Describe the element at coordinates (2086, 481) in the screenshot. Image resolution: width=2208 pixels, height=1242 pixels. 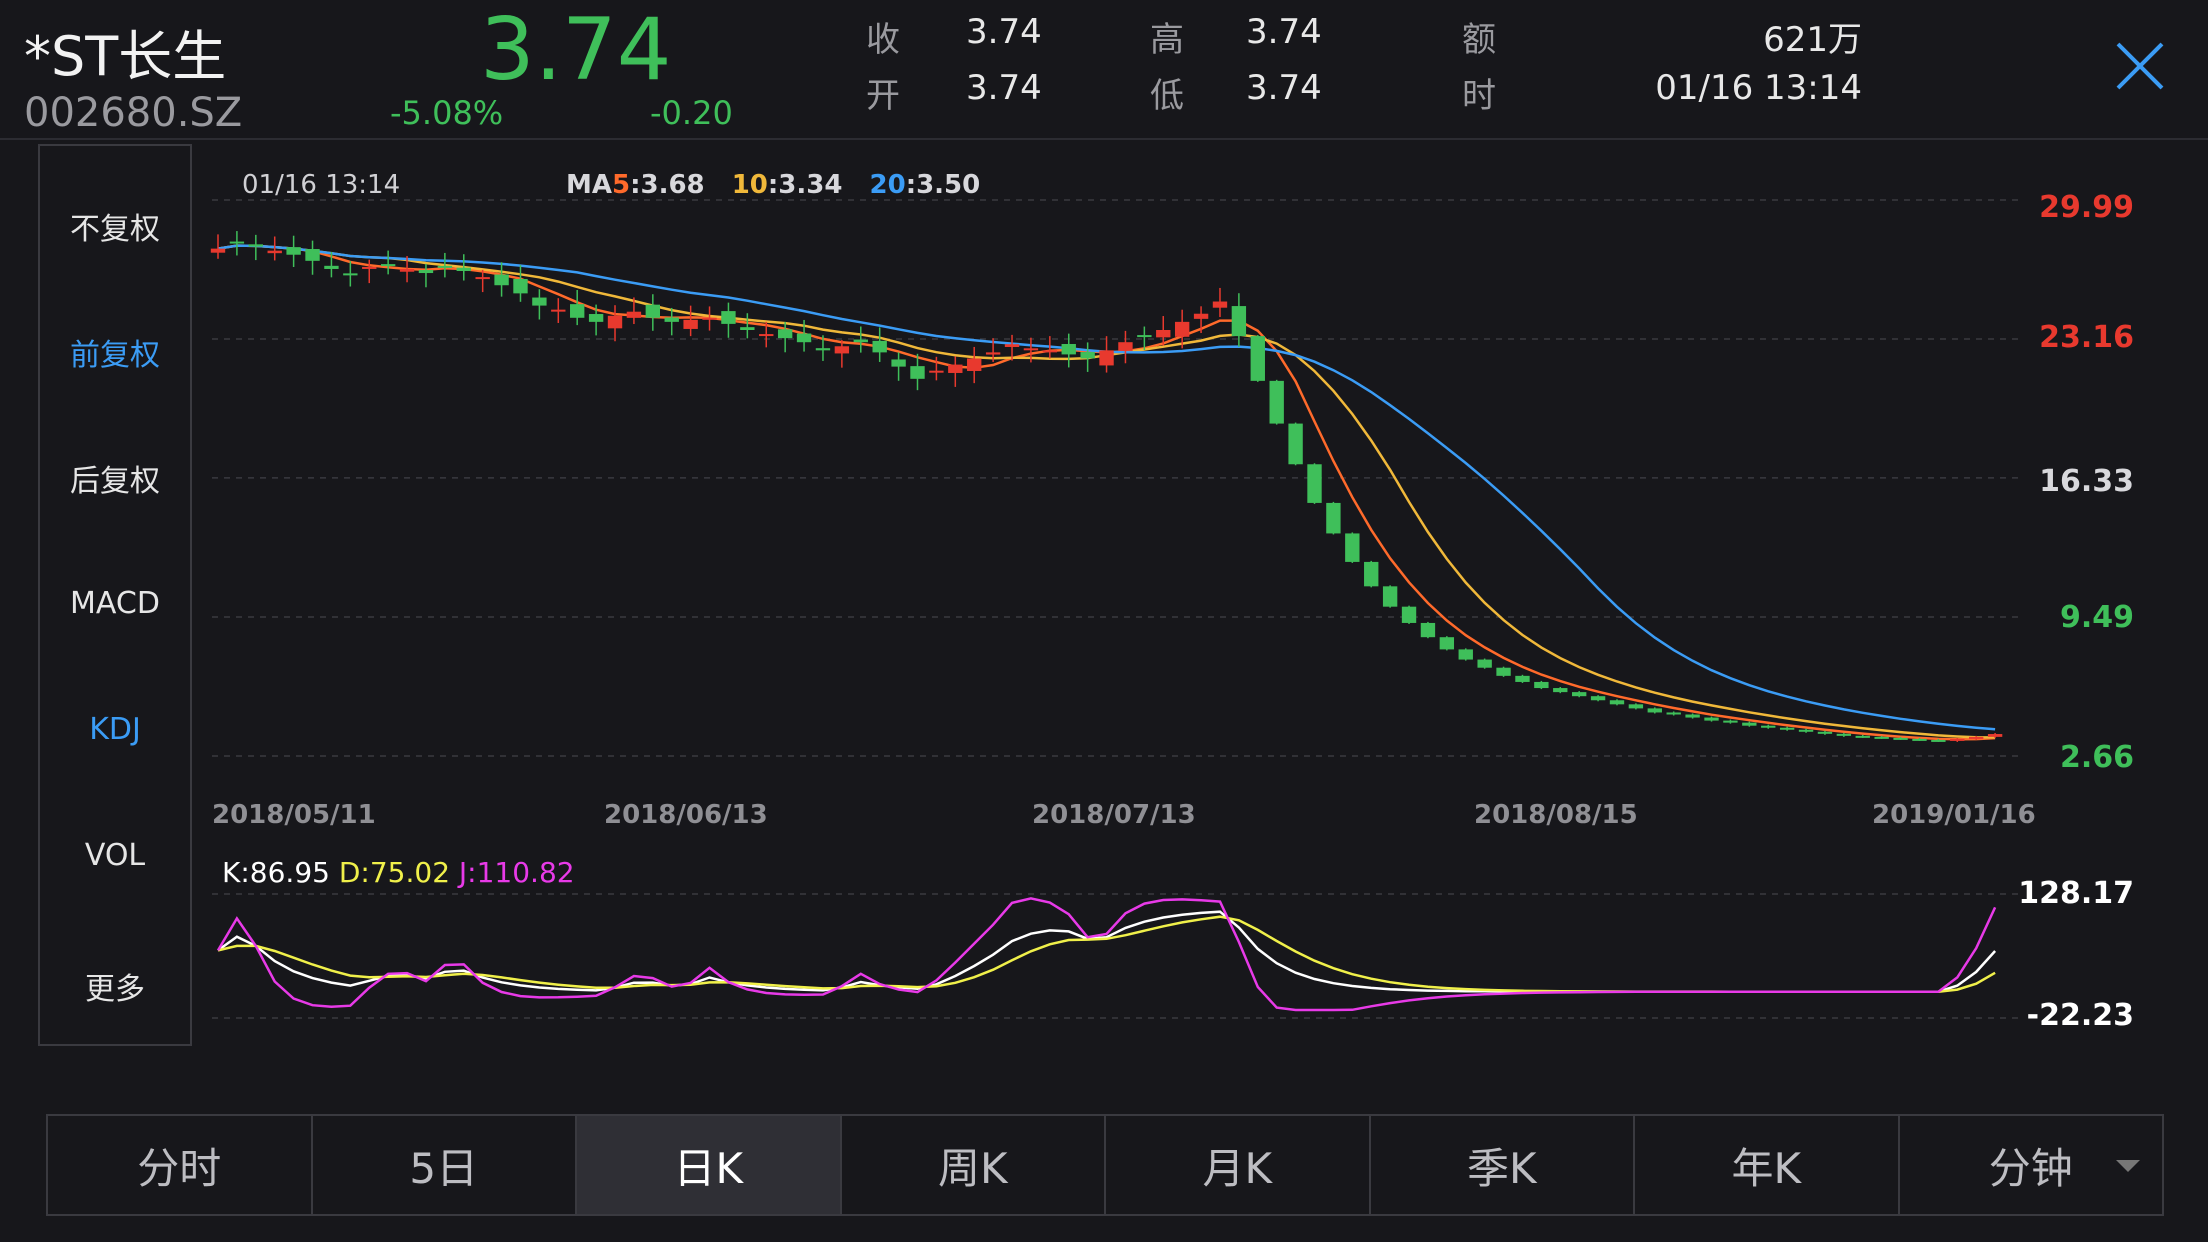
I see `price-axis-label: 16.33` at that location.